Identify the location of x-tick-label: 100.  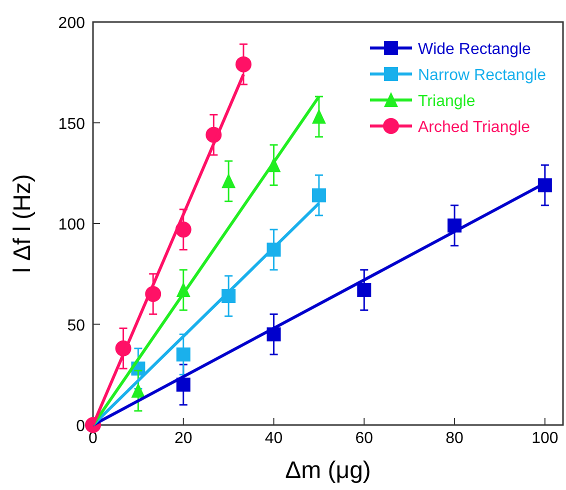
(545, 438).